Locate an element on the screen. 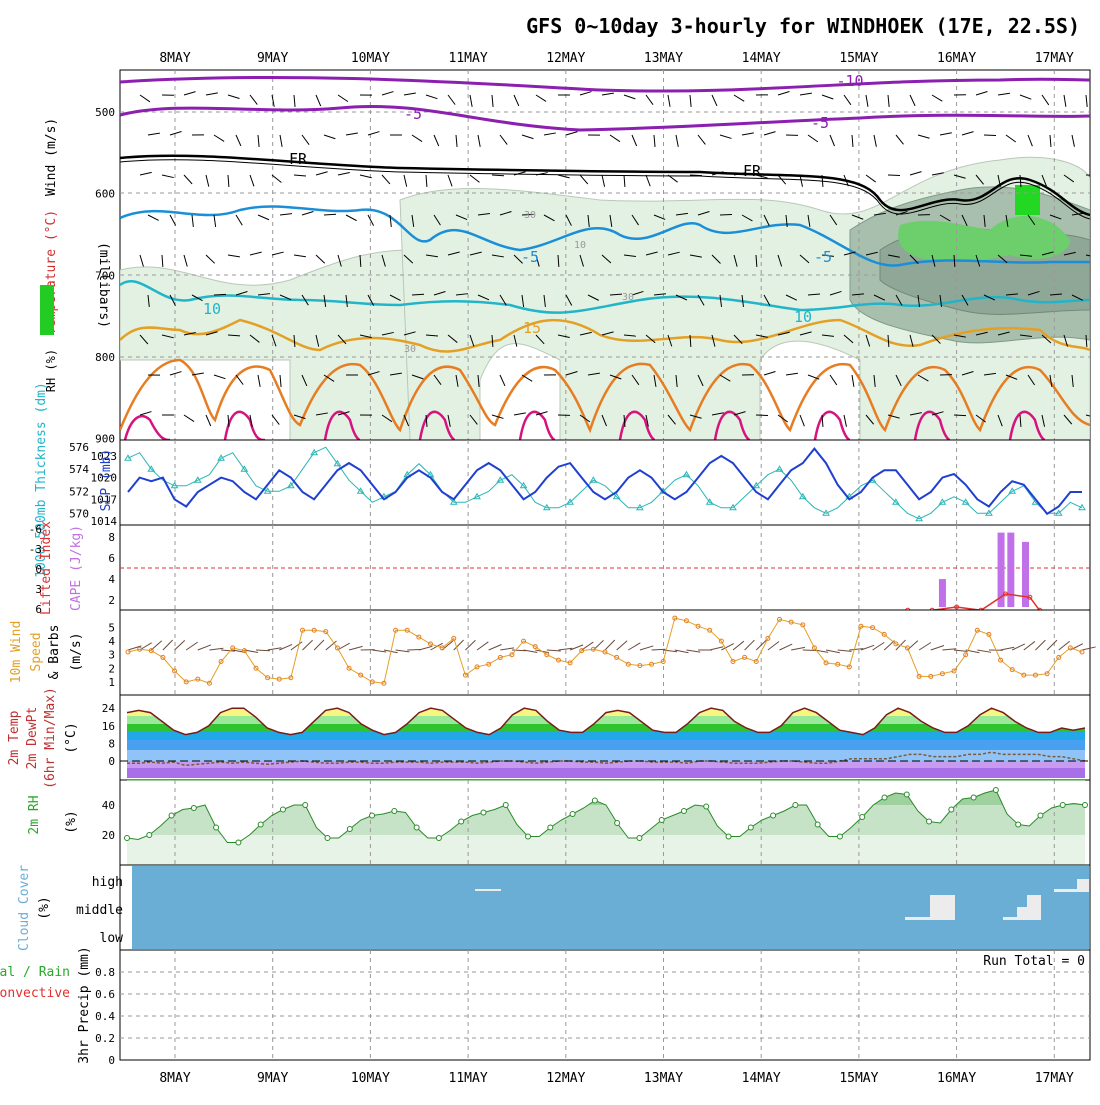 The image size is (1100, 1105). date-label-top: 10MAY is located at coordinates (370, 58).